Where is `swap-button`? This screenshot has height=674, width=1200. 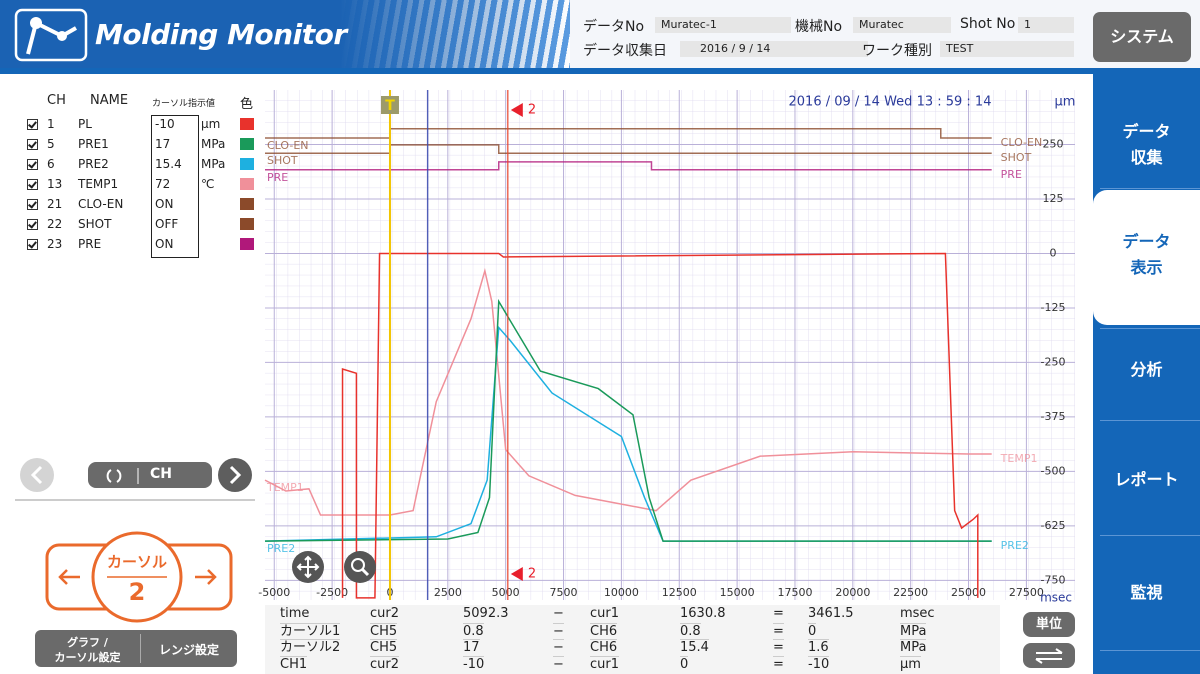
swap-button is located at coordinates (1049, 655).